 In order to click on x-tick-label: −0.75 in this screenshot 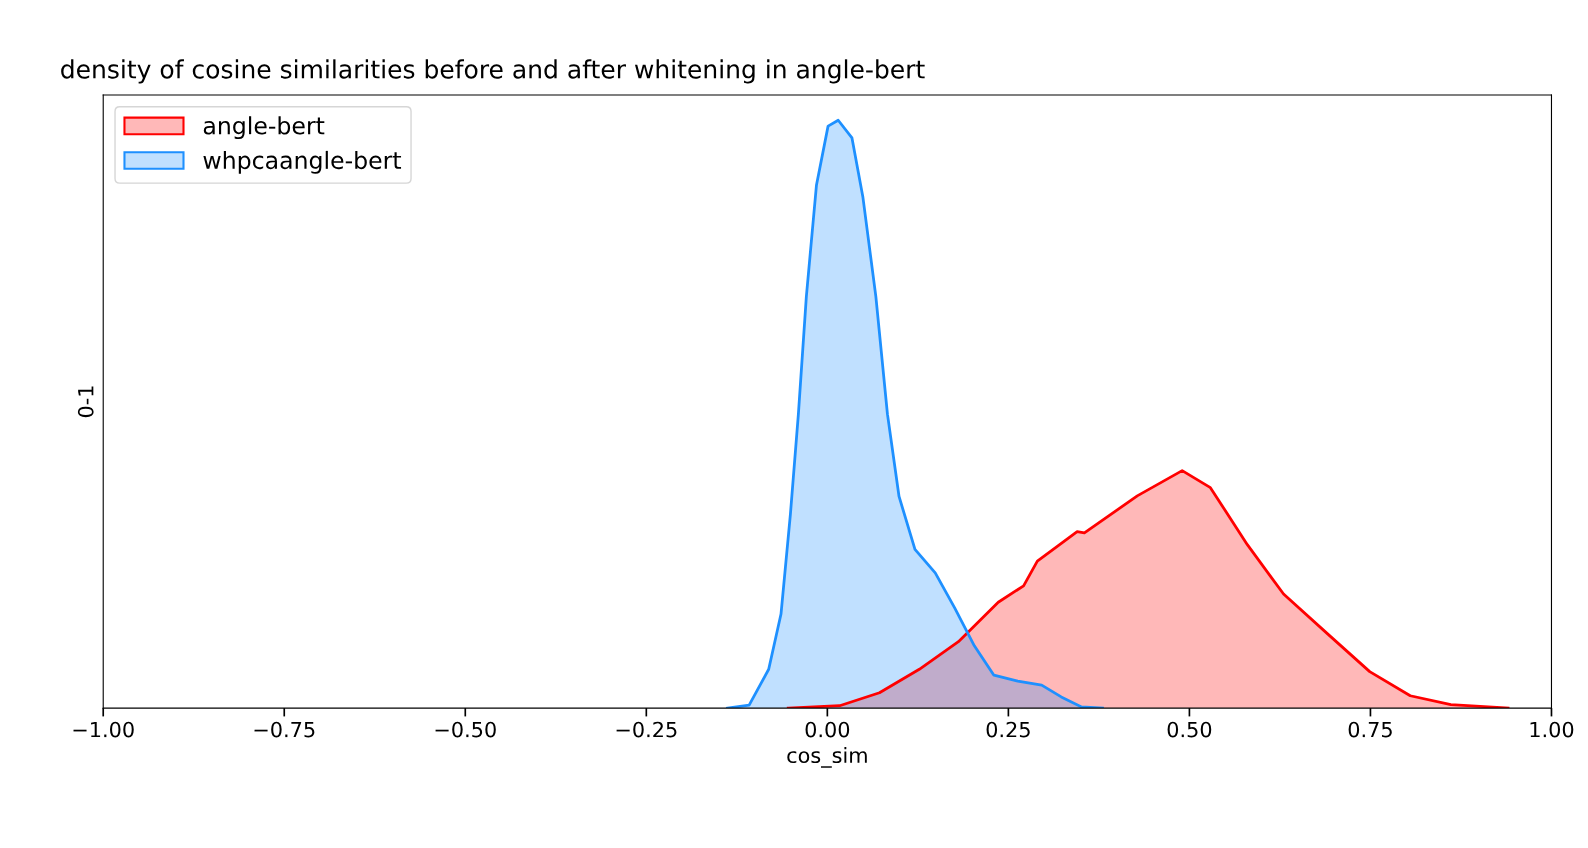, I will do `click(284, 729)`.